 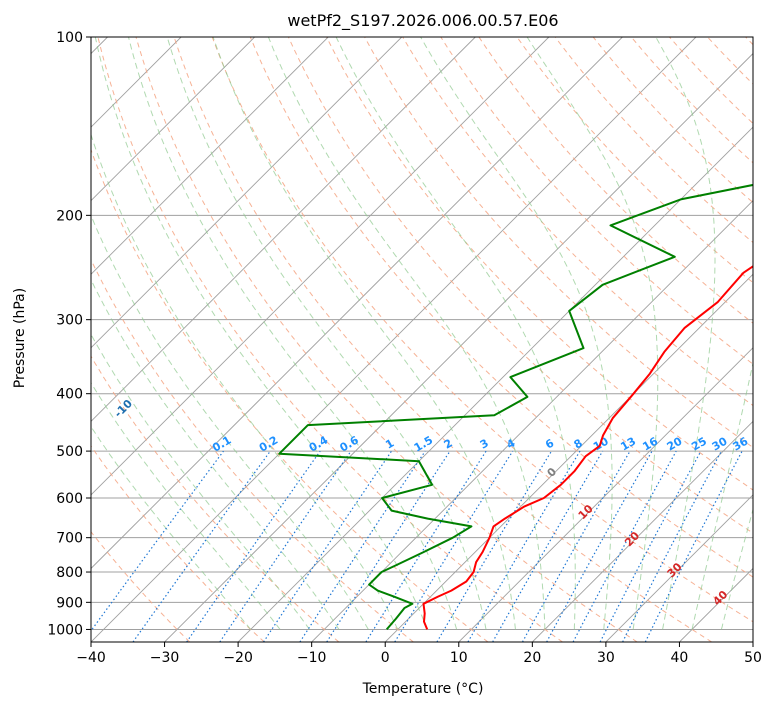 I want to click on x-axis-label: Temperature (°C), so click(x=423, y=689).